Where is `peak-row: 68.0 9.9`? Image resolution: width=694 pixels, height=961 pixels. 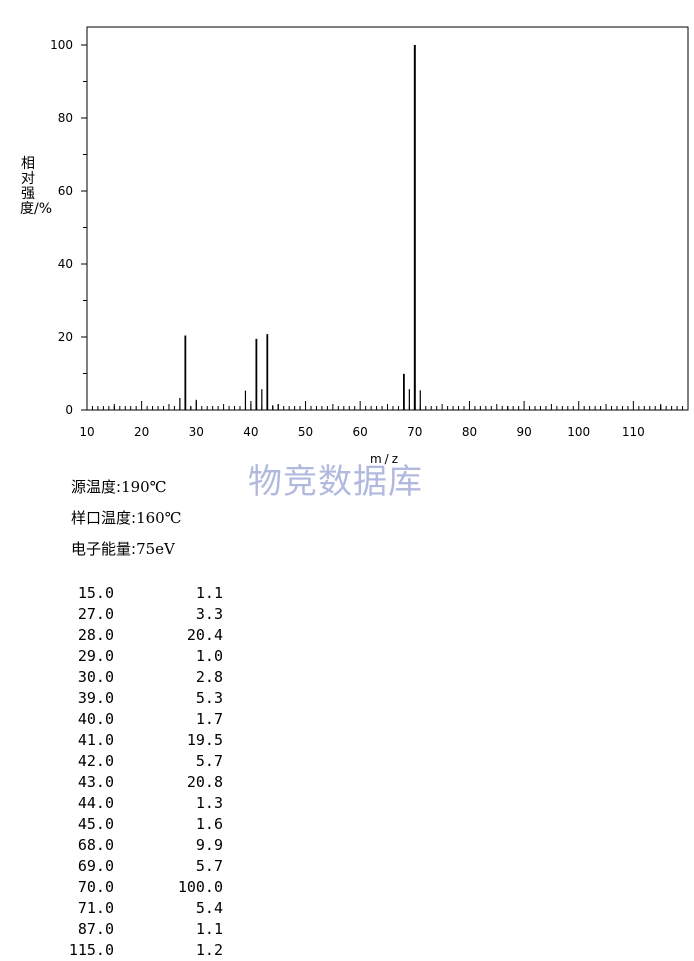
peak-row: 68.0 9.9 is located at coordinates (140, 845).